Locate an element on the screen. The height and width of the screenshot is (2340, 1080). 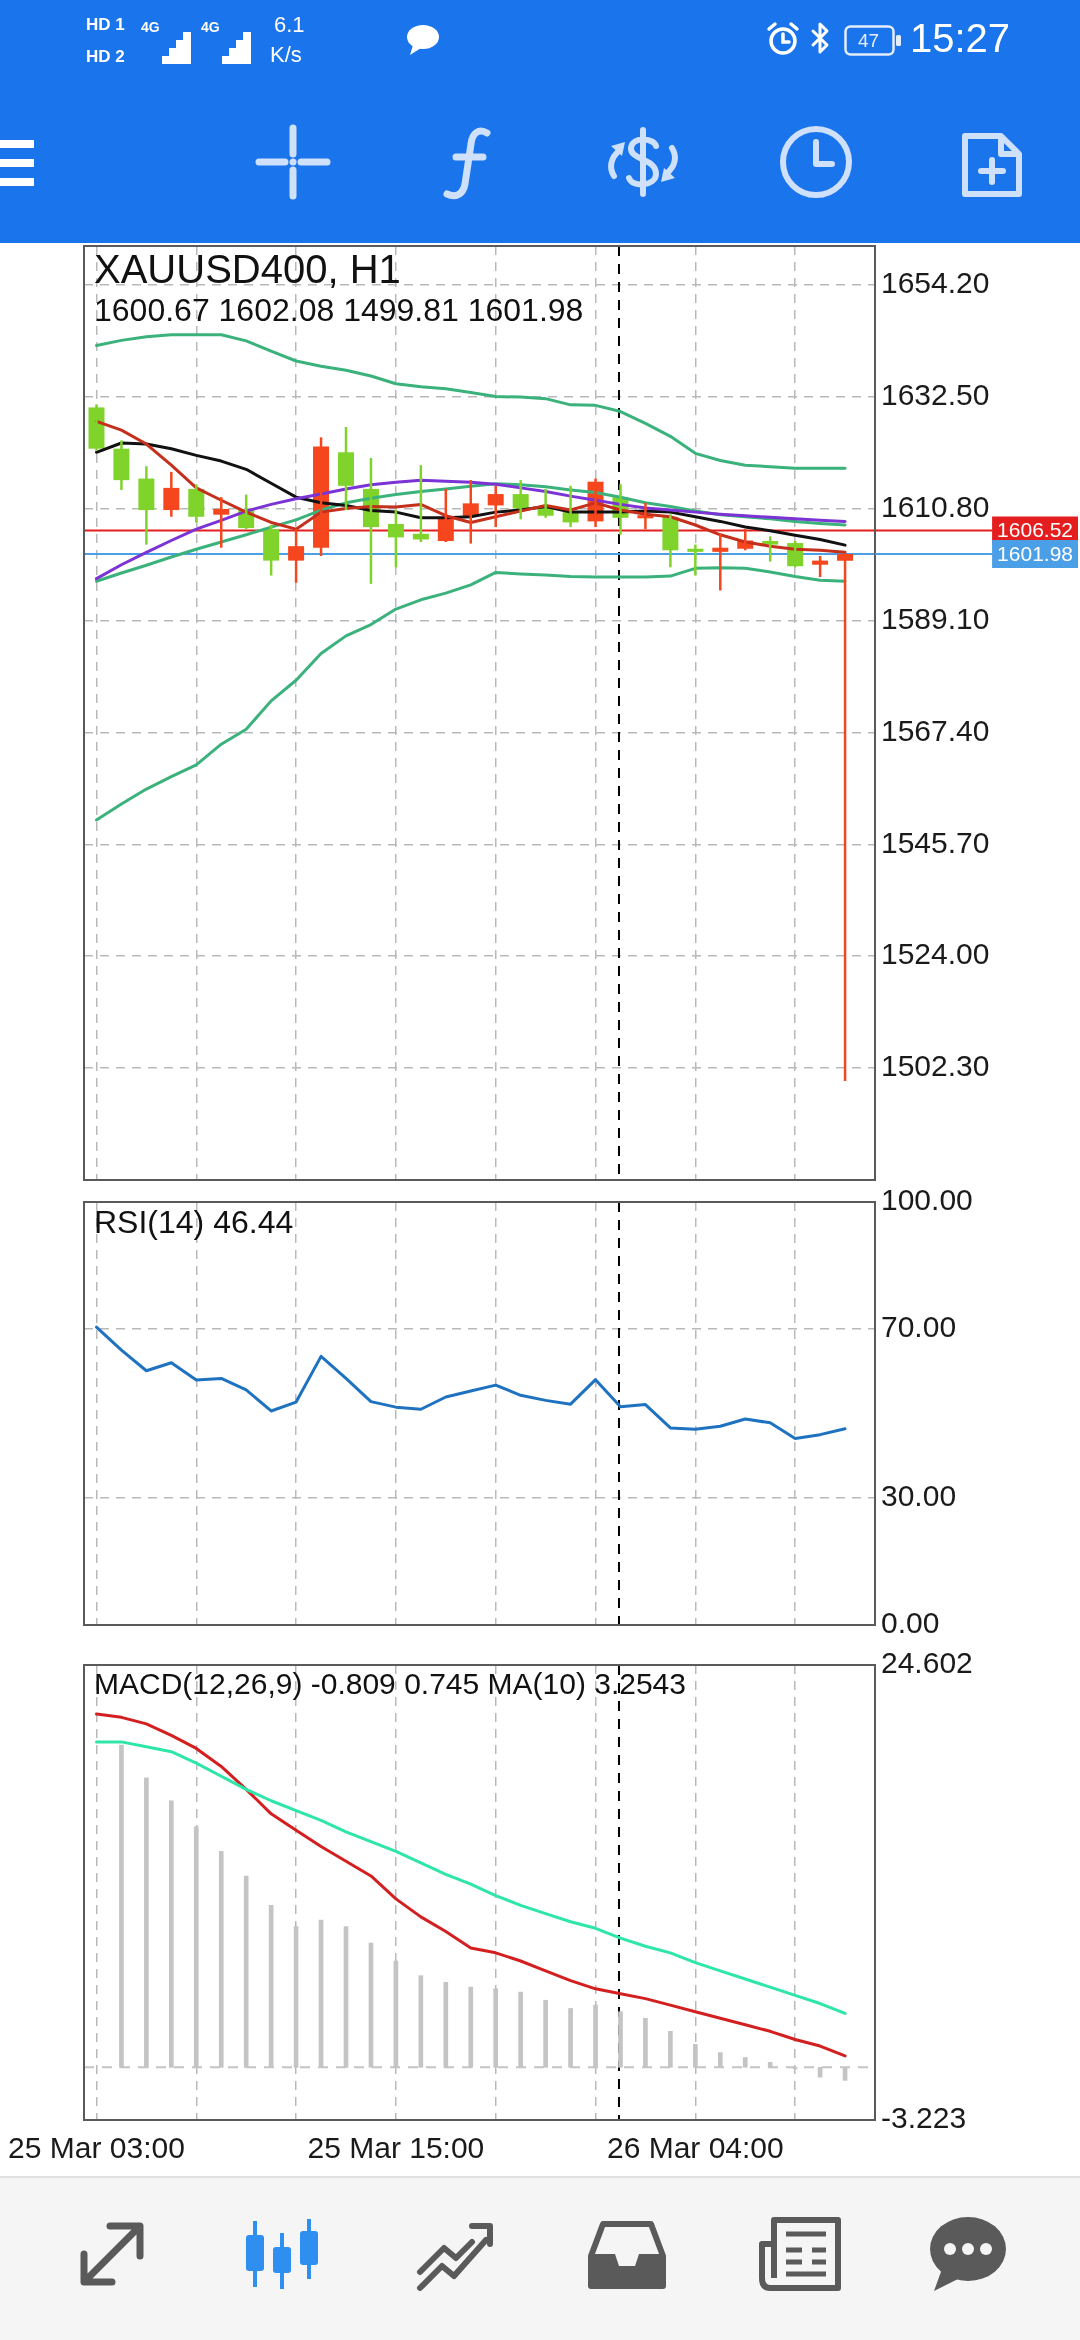
y-tick-label: 1654.20 is located at coordinates (935, 282).